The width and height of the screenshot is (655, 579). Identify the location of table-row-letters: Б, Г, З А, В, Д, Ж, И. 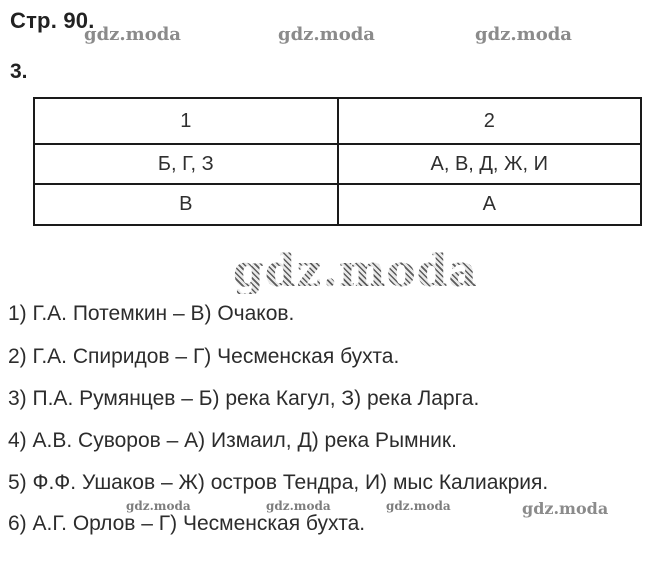
(337, 164).